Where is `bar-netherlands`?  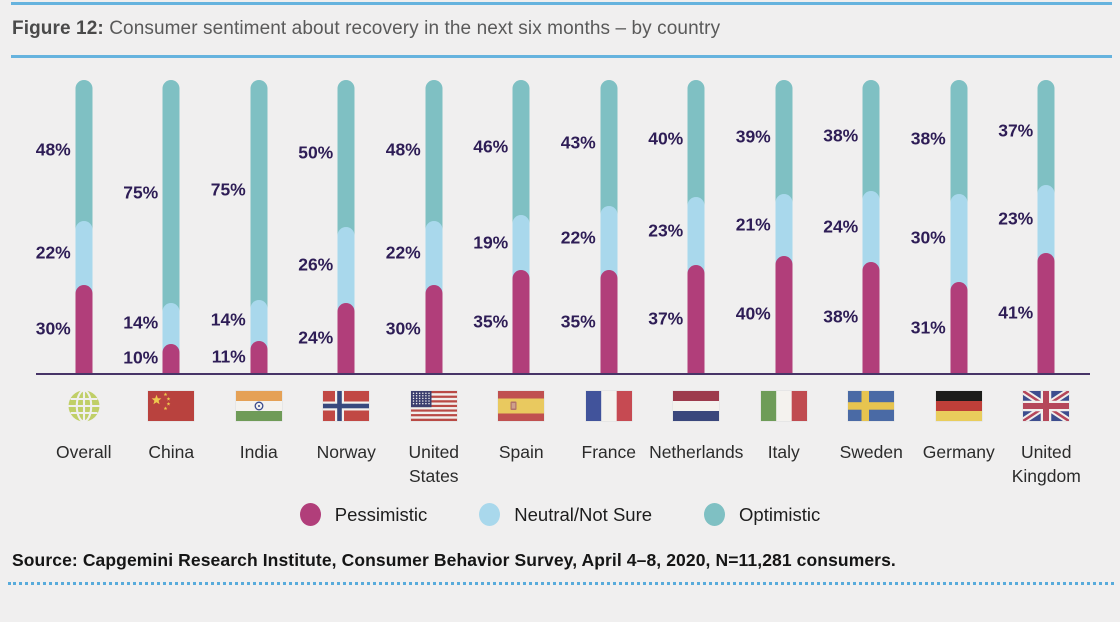 bar-netherlands is located at coordinates (696, 226).